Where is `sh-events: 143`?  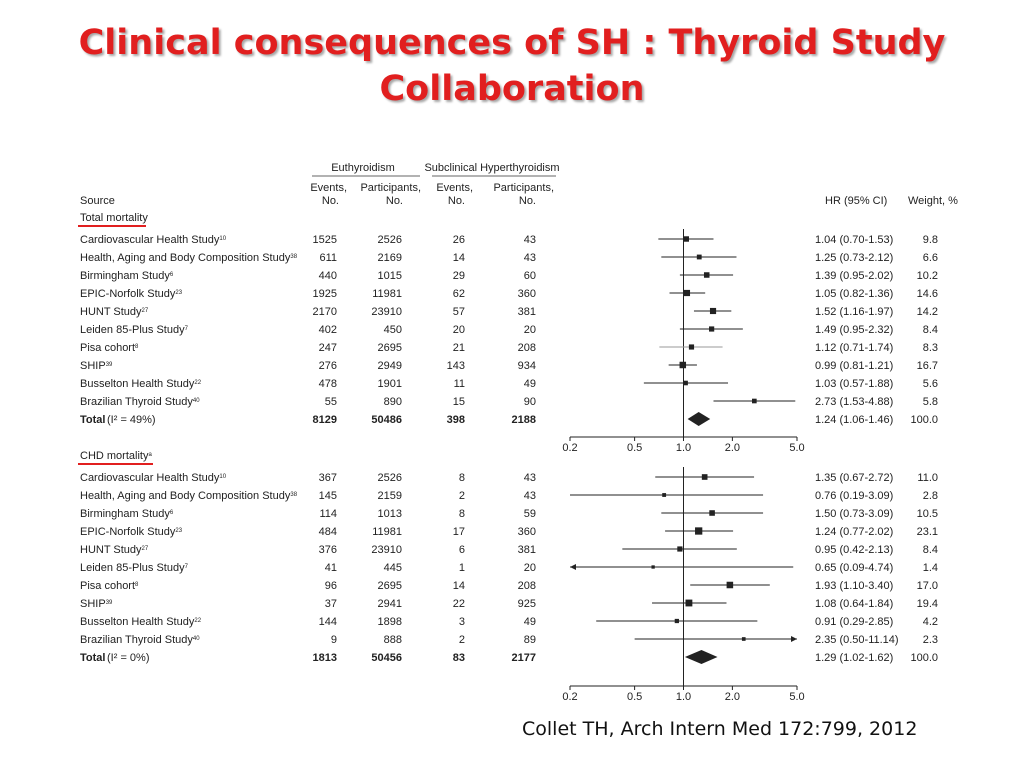 sh-events: 143 is located at coordinates (456, 366).